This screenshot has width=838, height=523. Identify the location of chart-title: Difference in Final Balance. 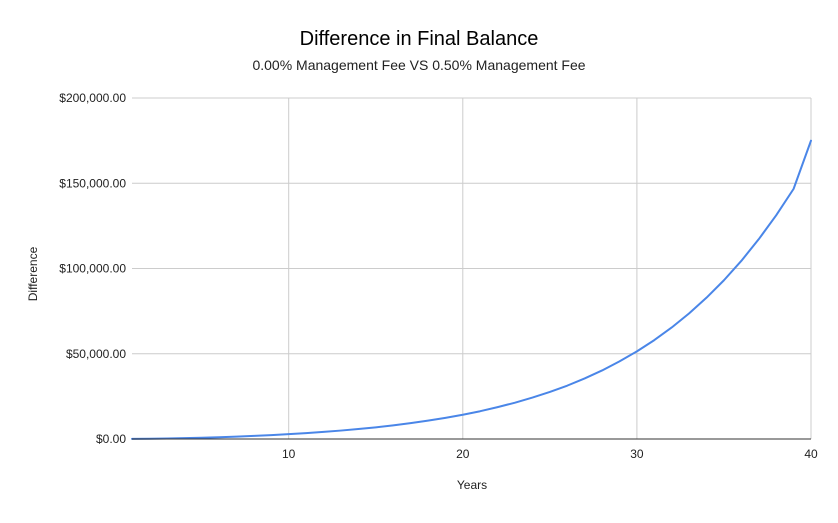
(419, 39).